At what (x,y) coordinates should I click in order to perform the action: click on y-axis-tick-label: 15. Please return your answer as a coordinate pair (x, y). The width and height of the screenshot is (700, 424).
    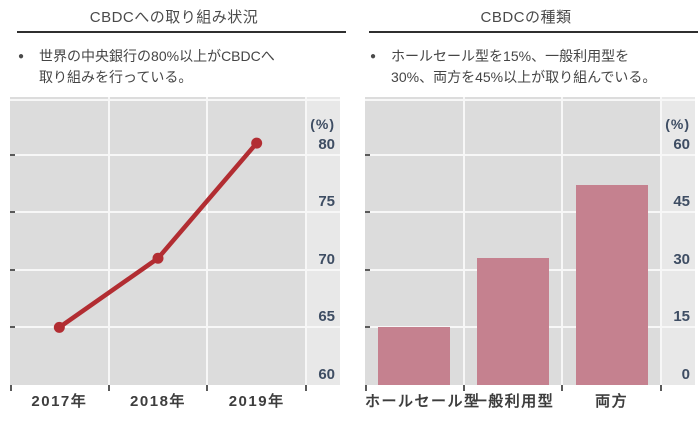
    Looking at the image, I should click on (681, 317).